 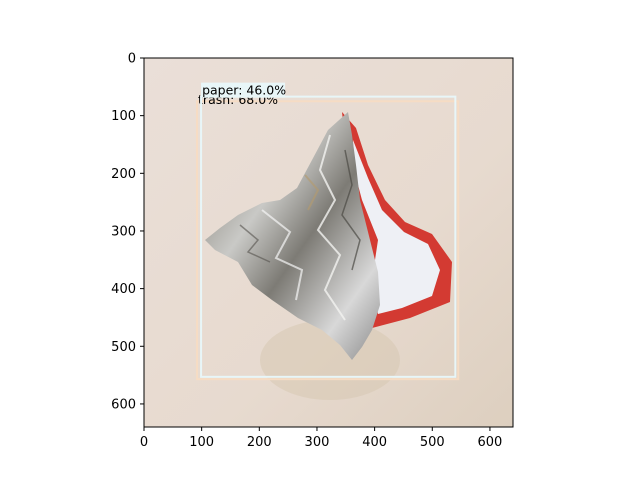 What do you see at coordinates (123, 174) in the screenshot?
I see `y-tick-label: 200` at bounding box center [123, 174].